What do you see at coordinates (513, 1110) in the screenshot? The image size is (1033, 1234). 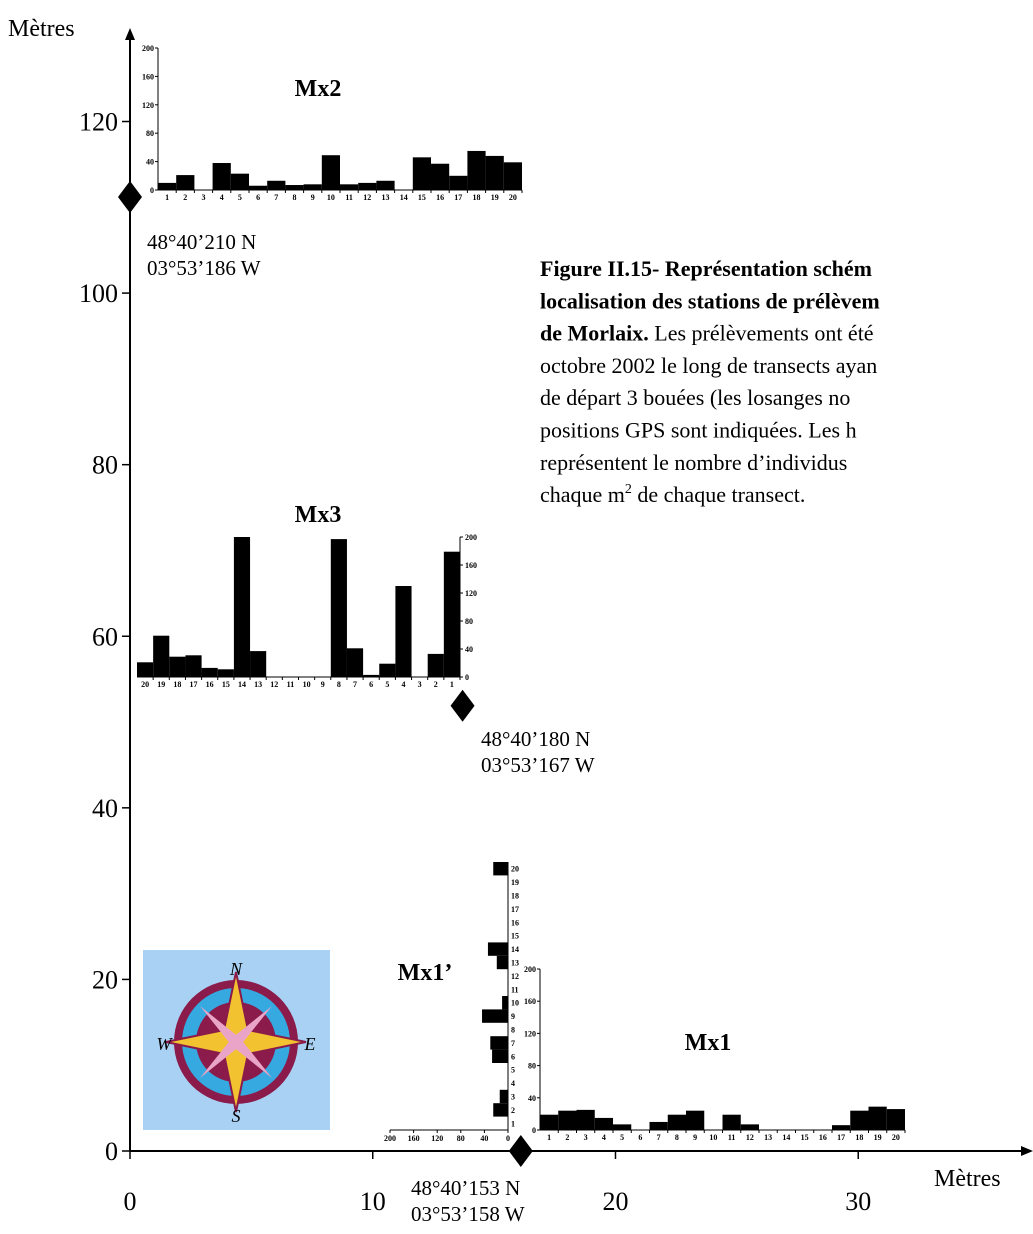 I see `mini-y-tick-label: 2` at bounding box center [513, 1110].